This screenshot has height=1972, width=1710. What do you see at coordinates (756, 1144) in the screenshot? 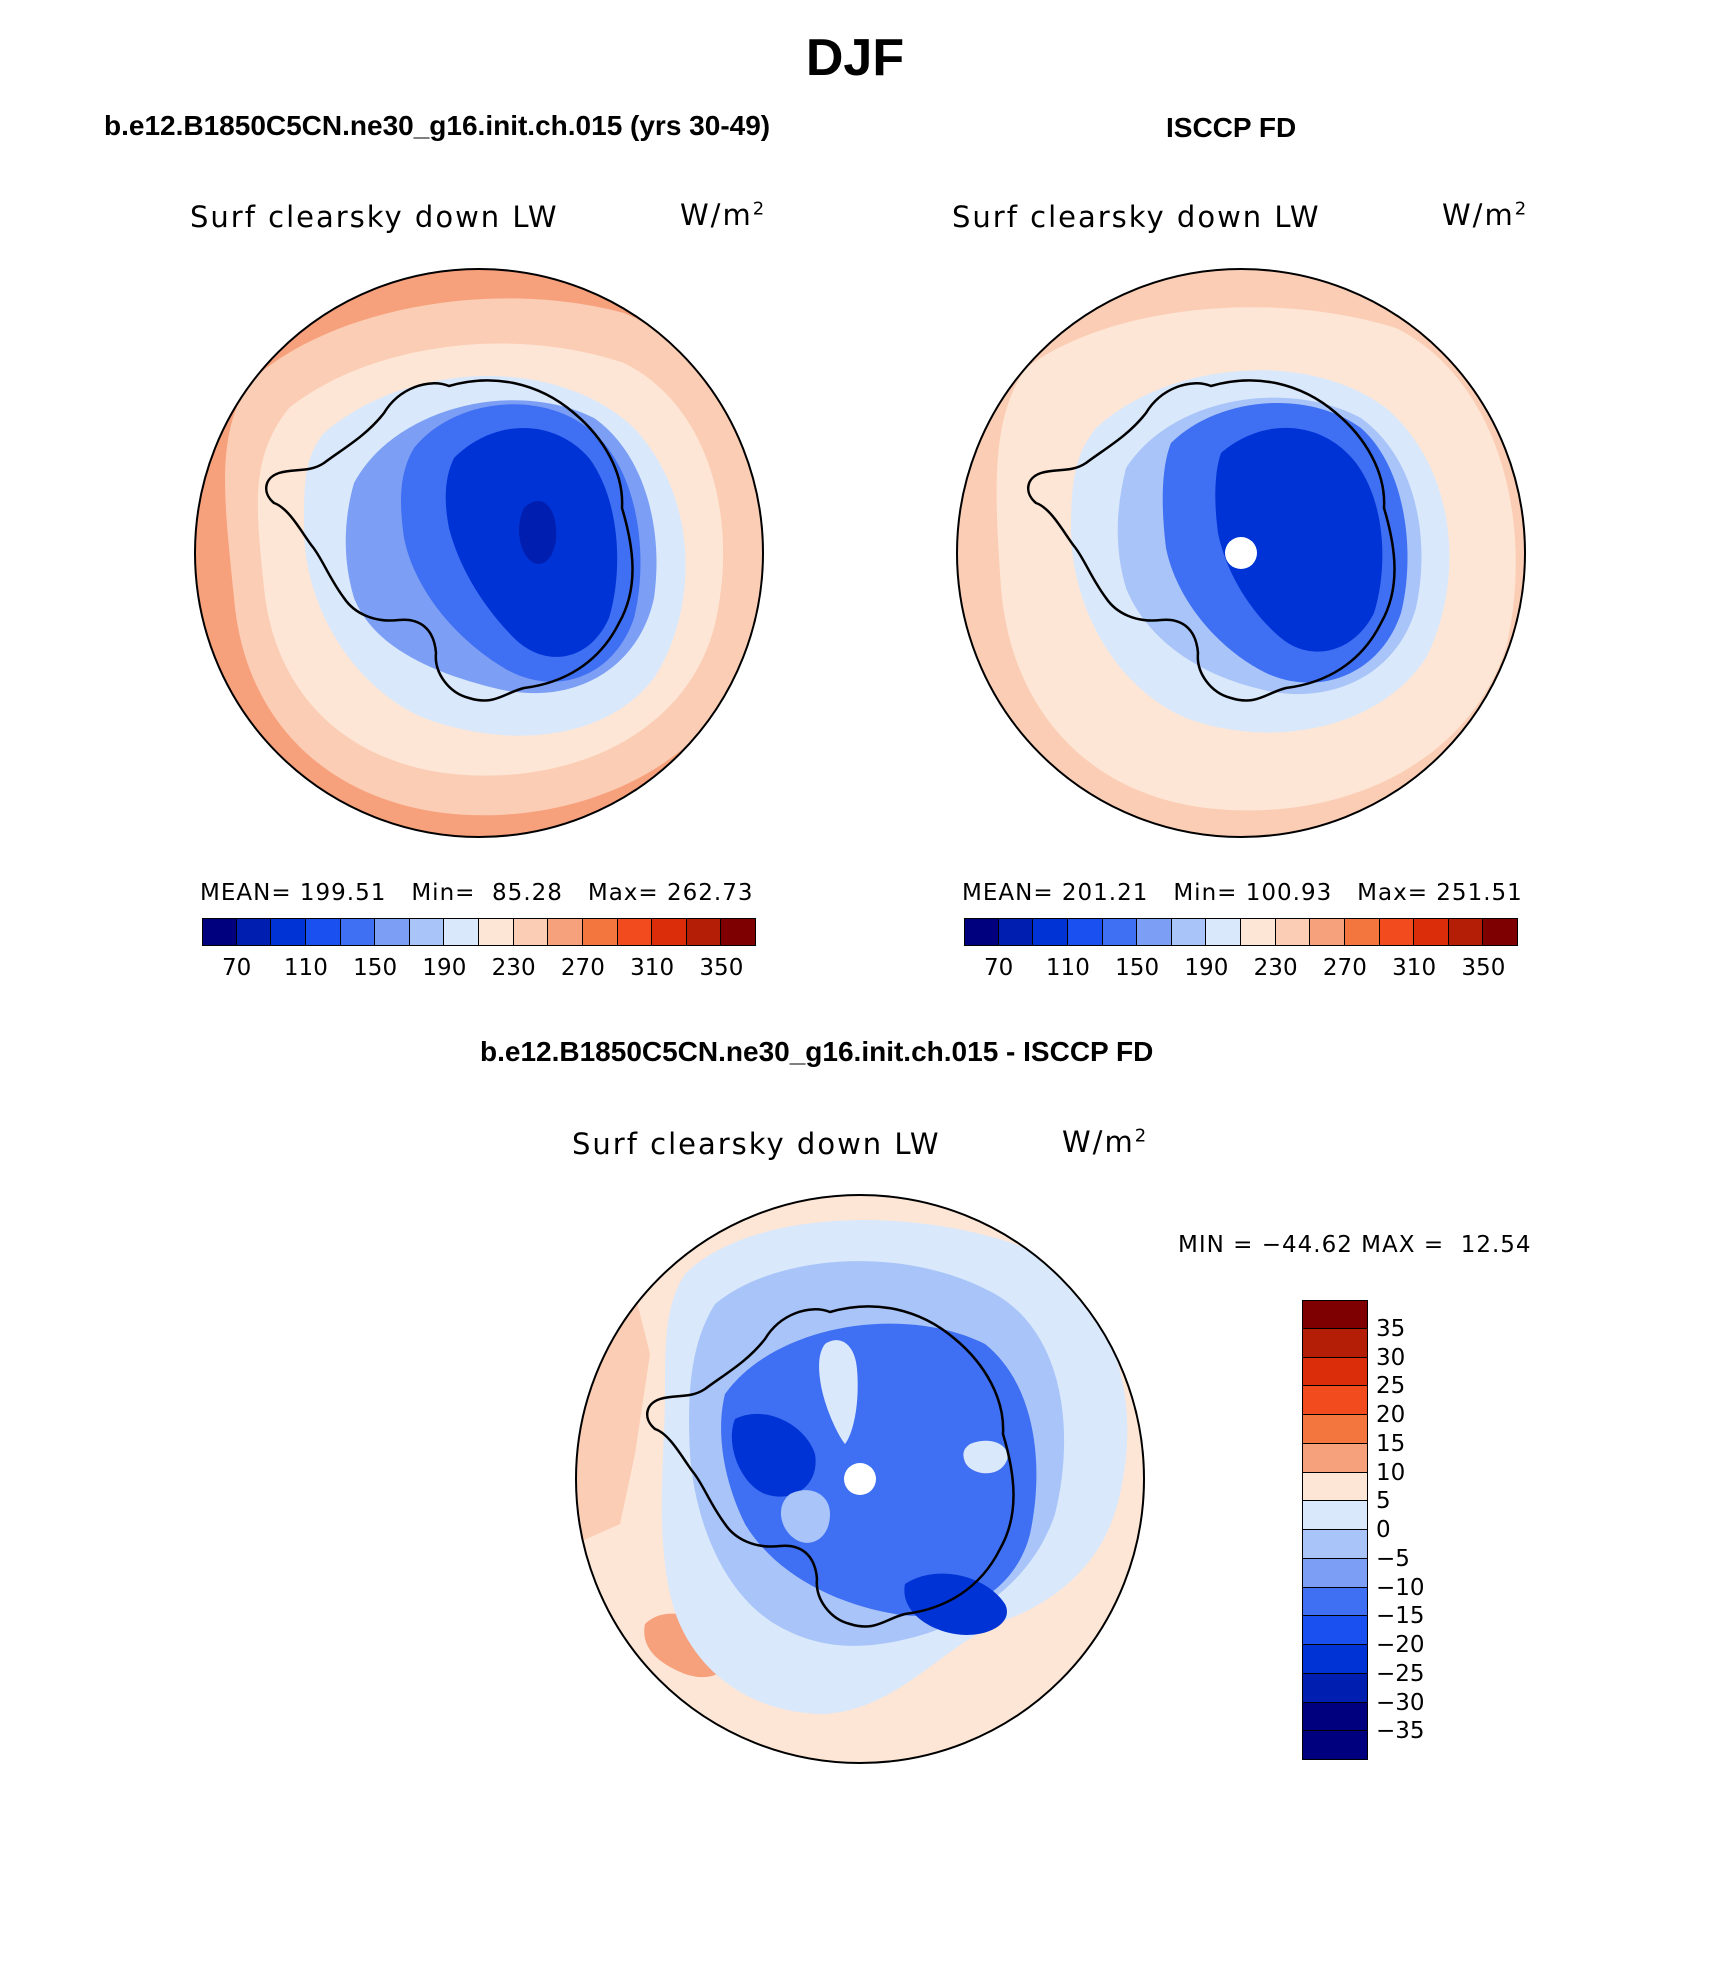
I see `diff-variable-label: Surf clearsky down LW` at bounding box center [756, 1144].